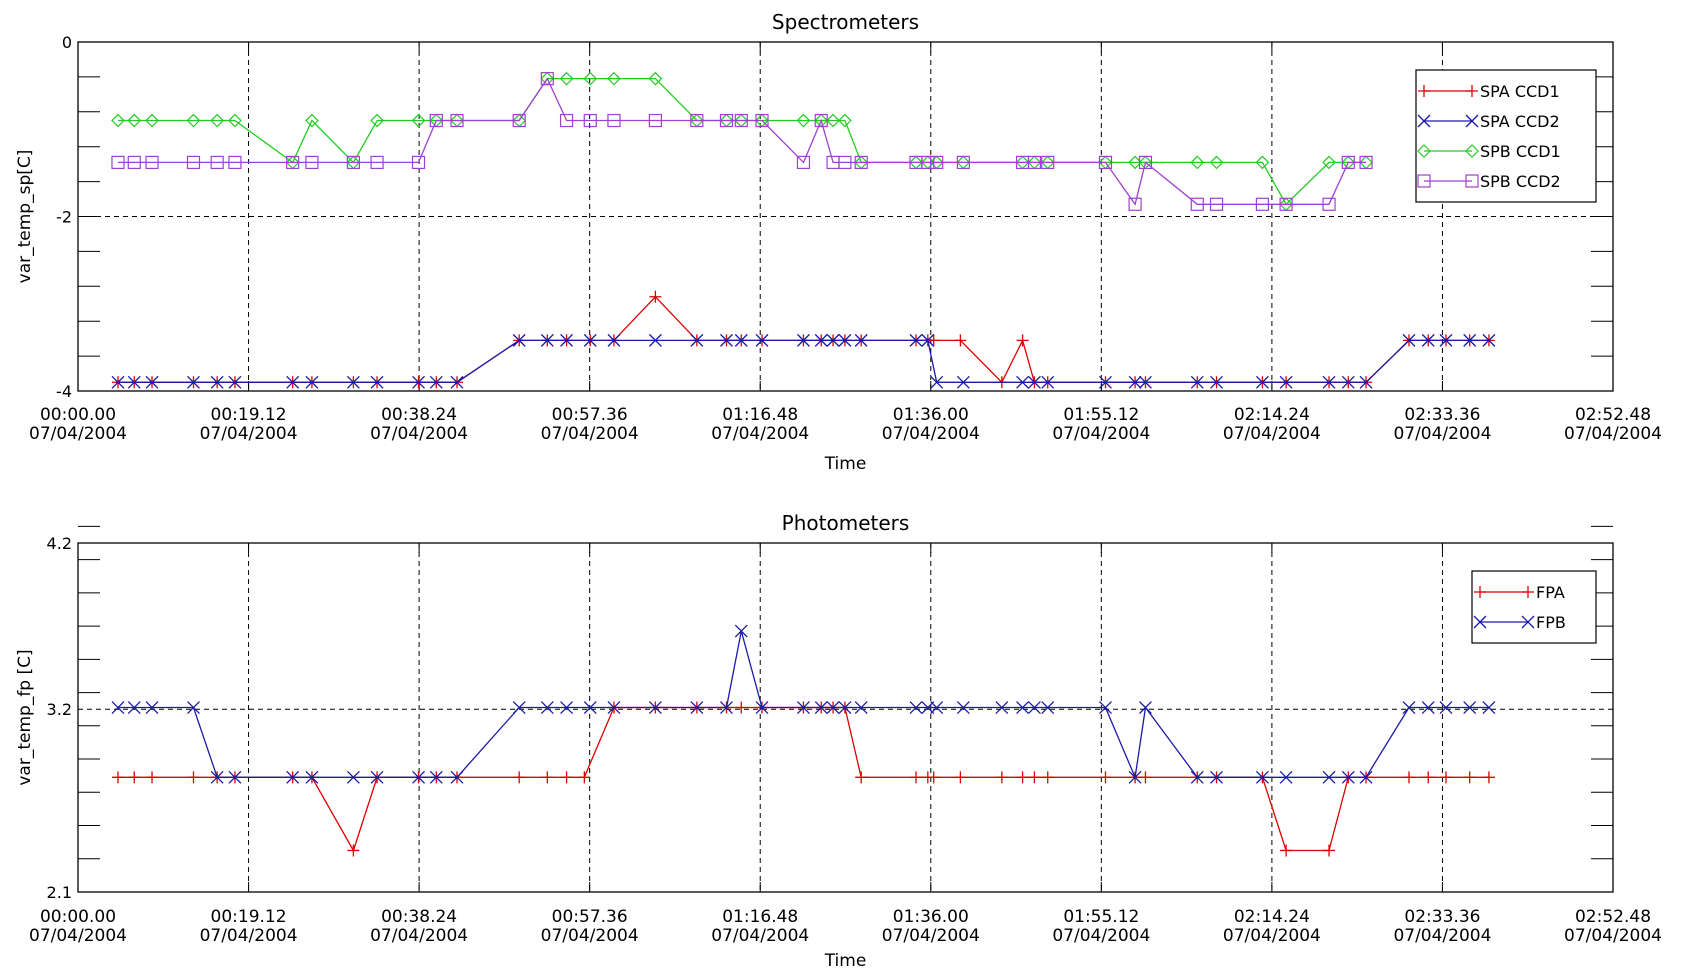  What do you see at coordinates (78, 917) in the screenshot?
I see `x-tick-time-label: 00:00.00` at bounding box center [78, 917].